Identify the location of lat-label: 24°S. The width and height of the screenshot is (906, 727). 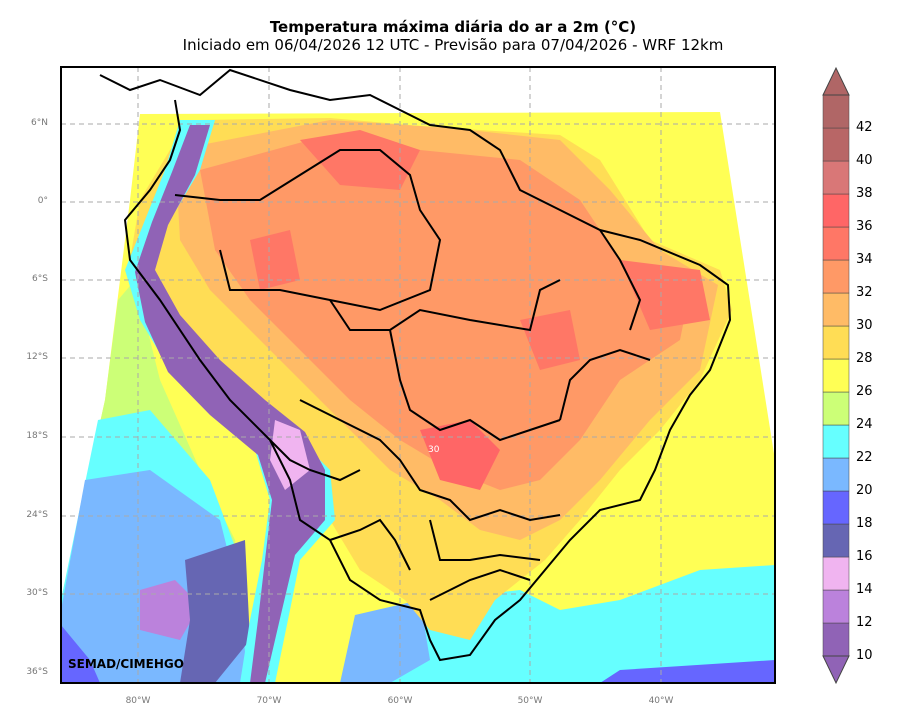
(37, 515).